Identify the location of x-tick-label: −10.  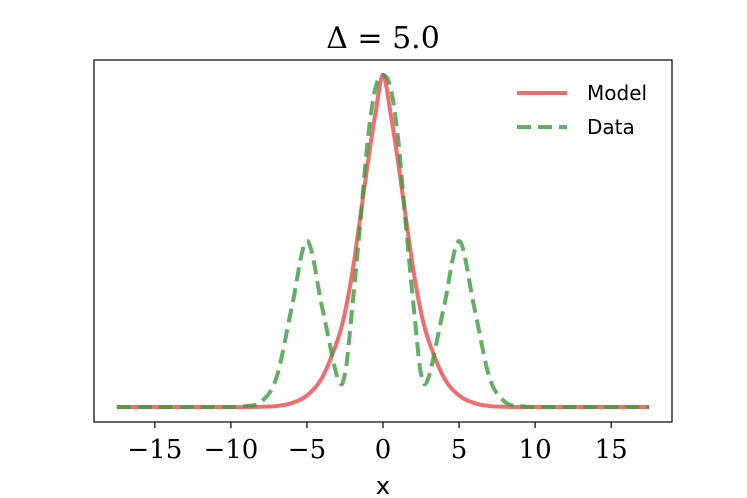
(230, 450).